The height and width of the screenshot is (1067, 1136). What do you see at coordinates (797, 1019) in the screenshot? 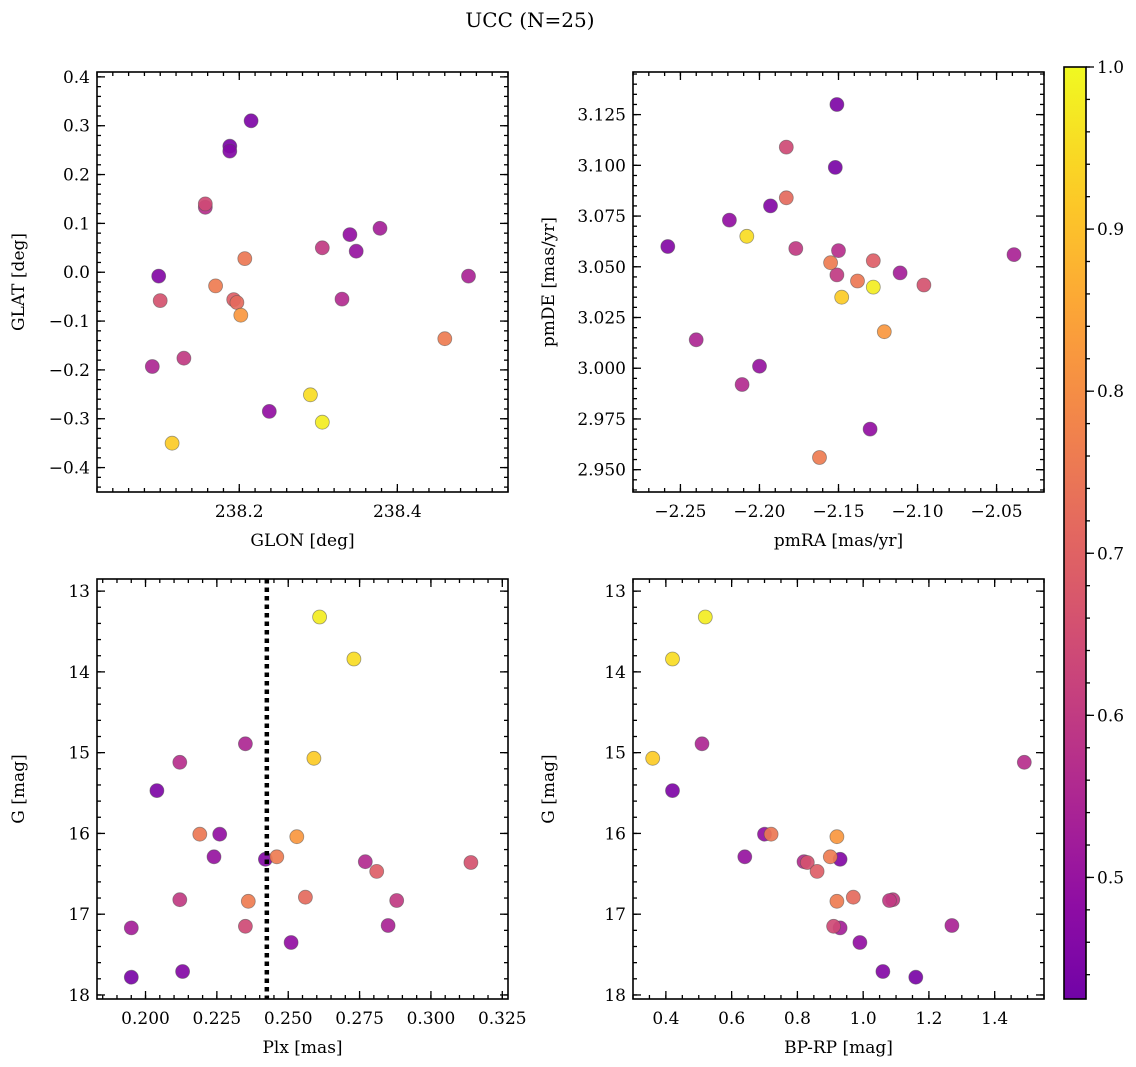
I see `x-tick-label: 0.8` at bounding box center [797, 1019].